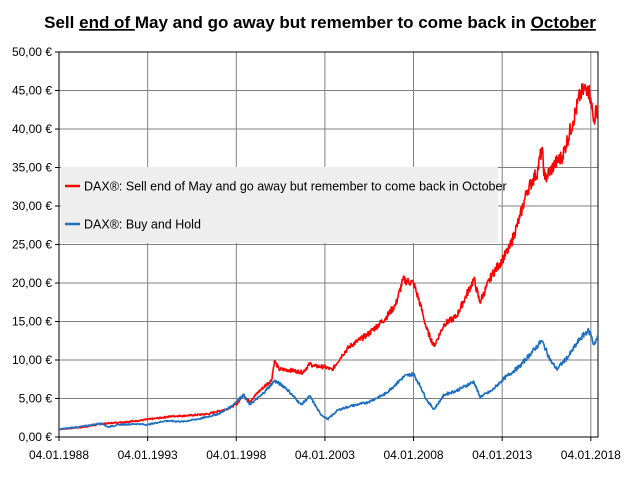 The image size is (640, 480). Describe the element at coordinates (325, 455) in the screenshot. I see `x-tick-label: 04.01.2003` at that location.